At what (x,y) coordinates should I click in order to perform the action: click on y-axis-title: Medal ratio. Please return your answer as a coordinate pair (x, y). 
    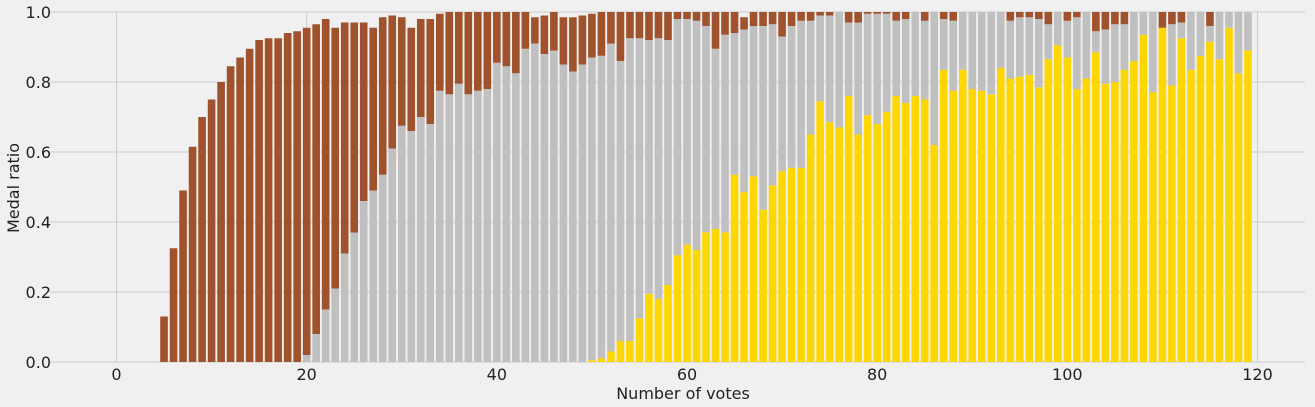
    Looking at the image, I should click on (13, 188).